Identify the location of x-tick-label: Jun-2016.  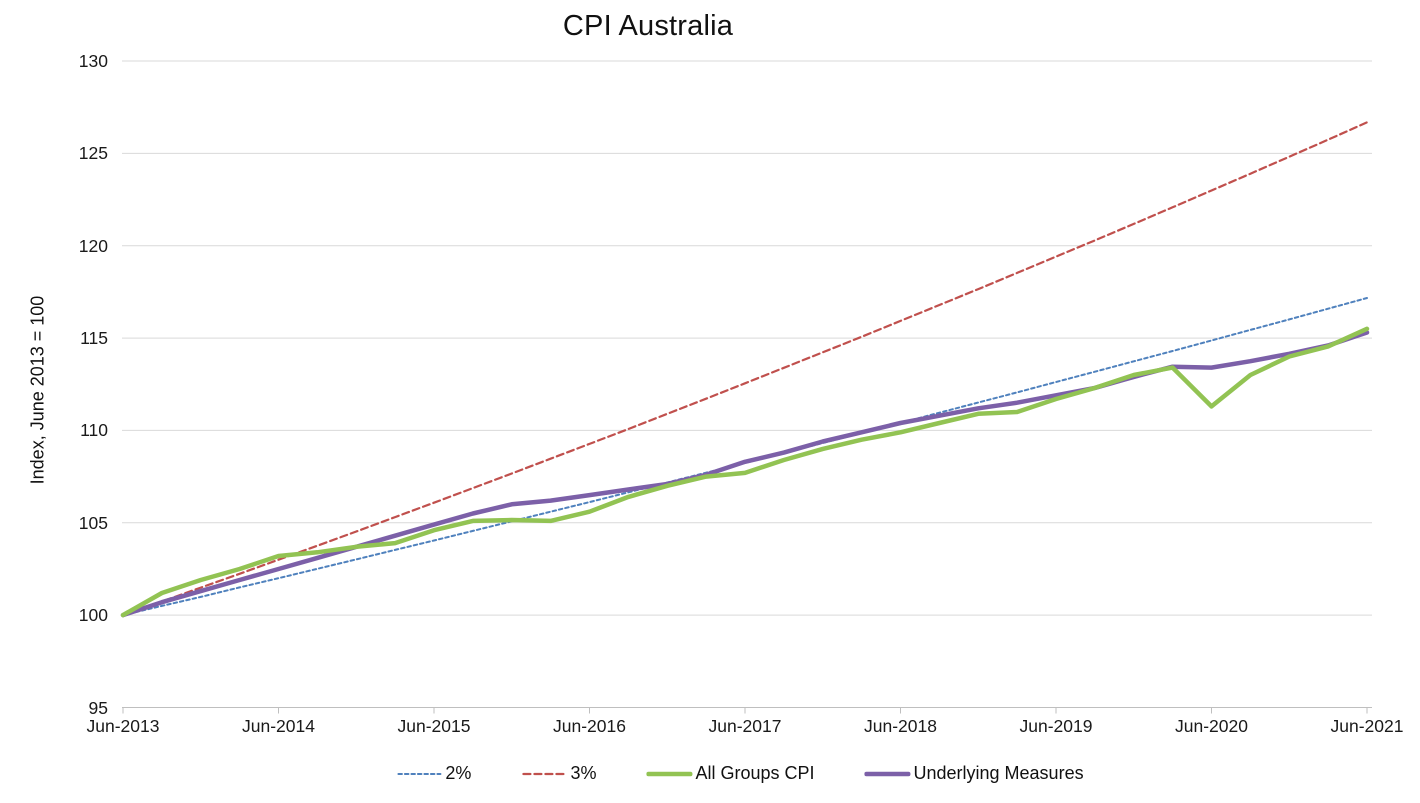
(589, 726).